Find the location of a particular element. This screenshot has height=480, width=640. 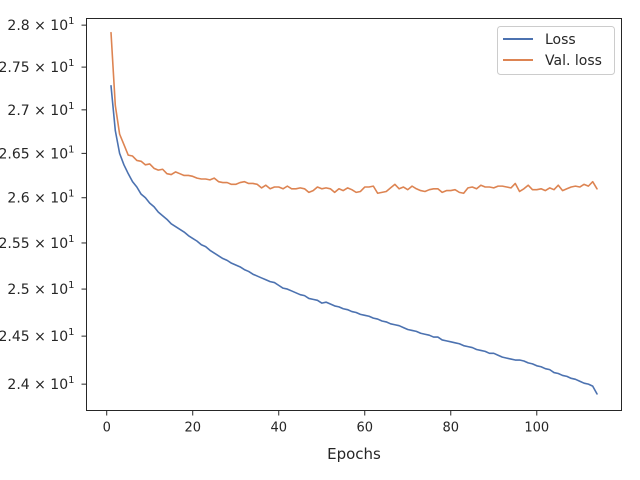

legend: Loss Val. loss is located at coordinates (556, 50).